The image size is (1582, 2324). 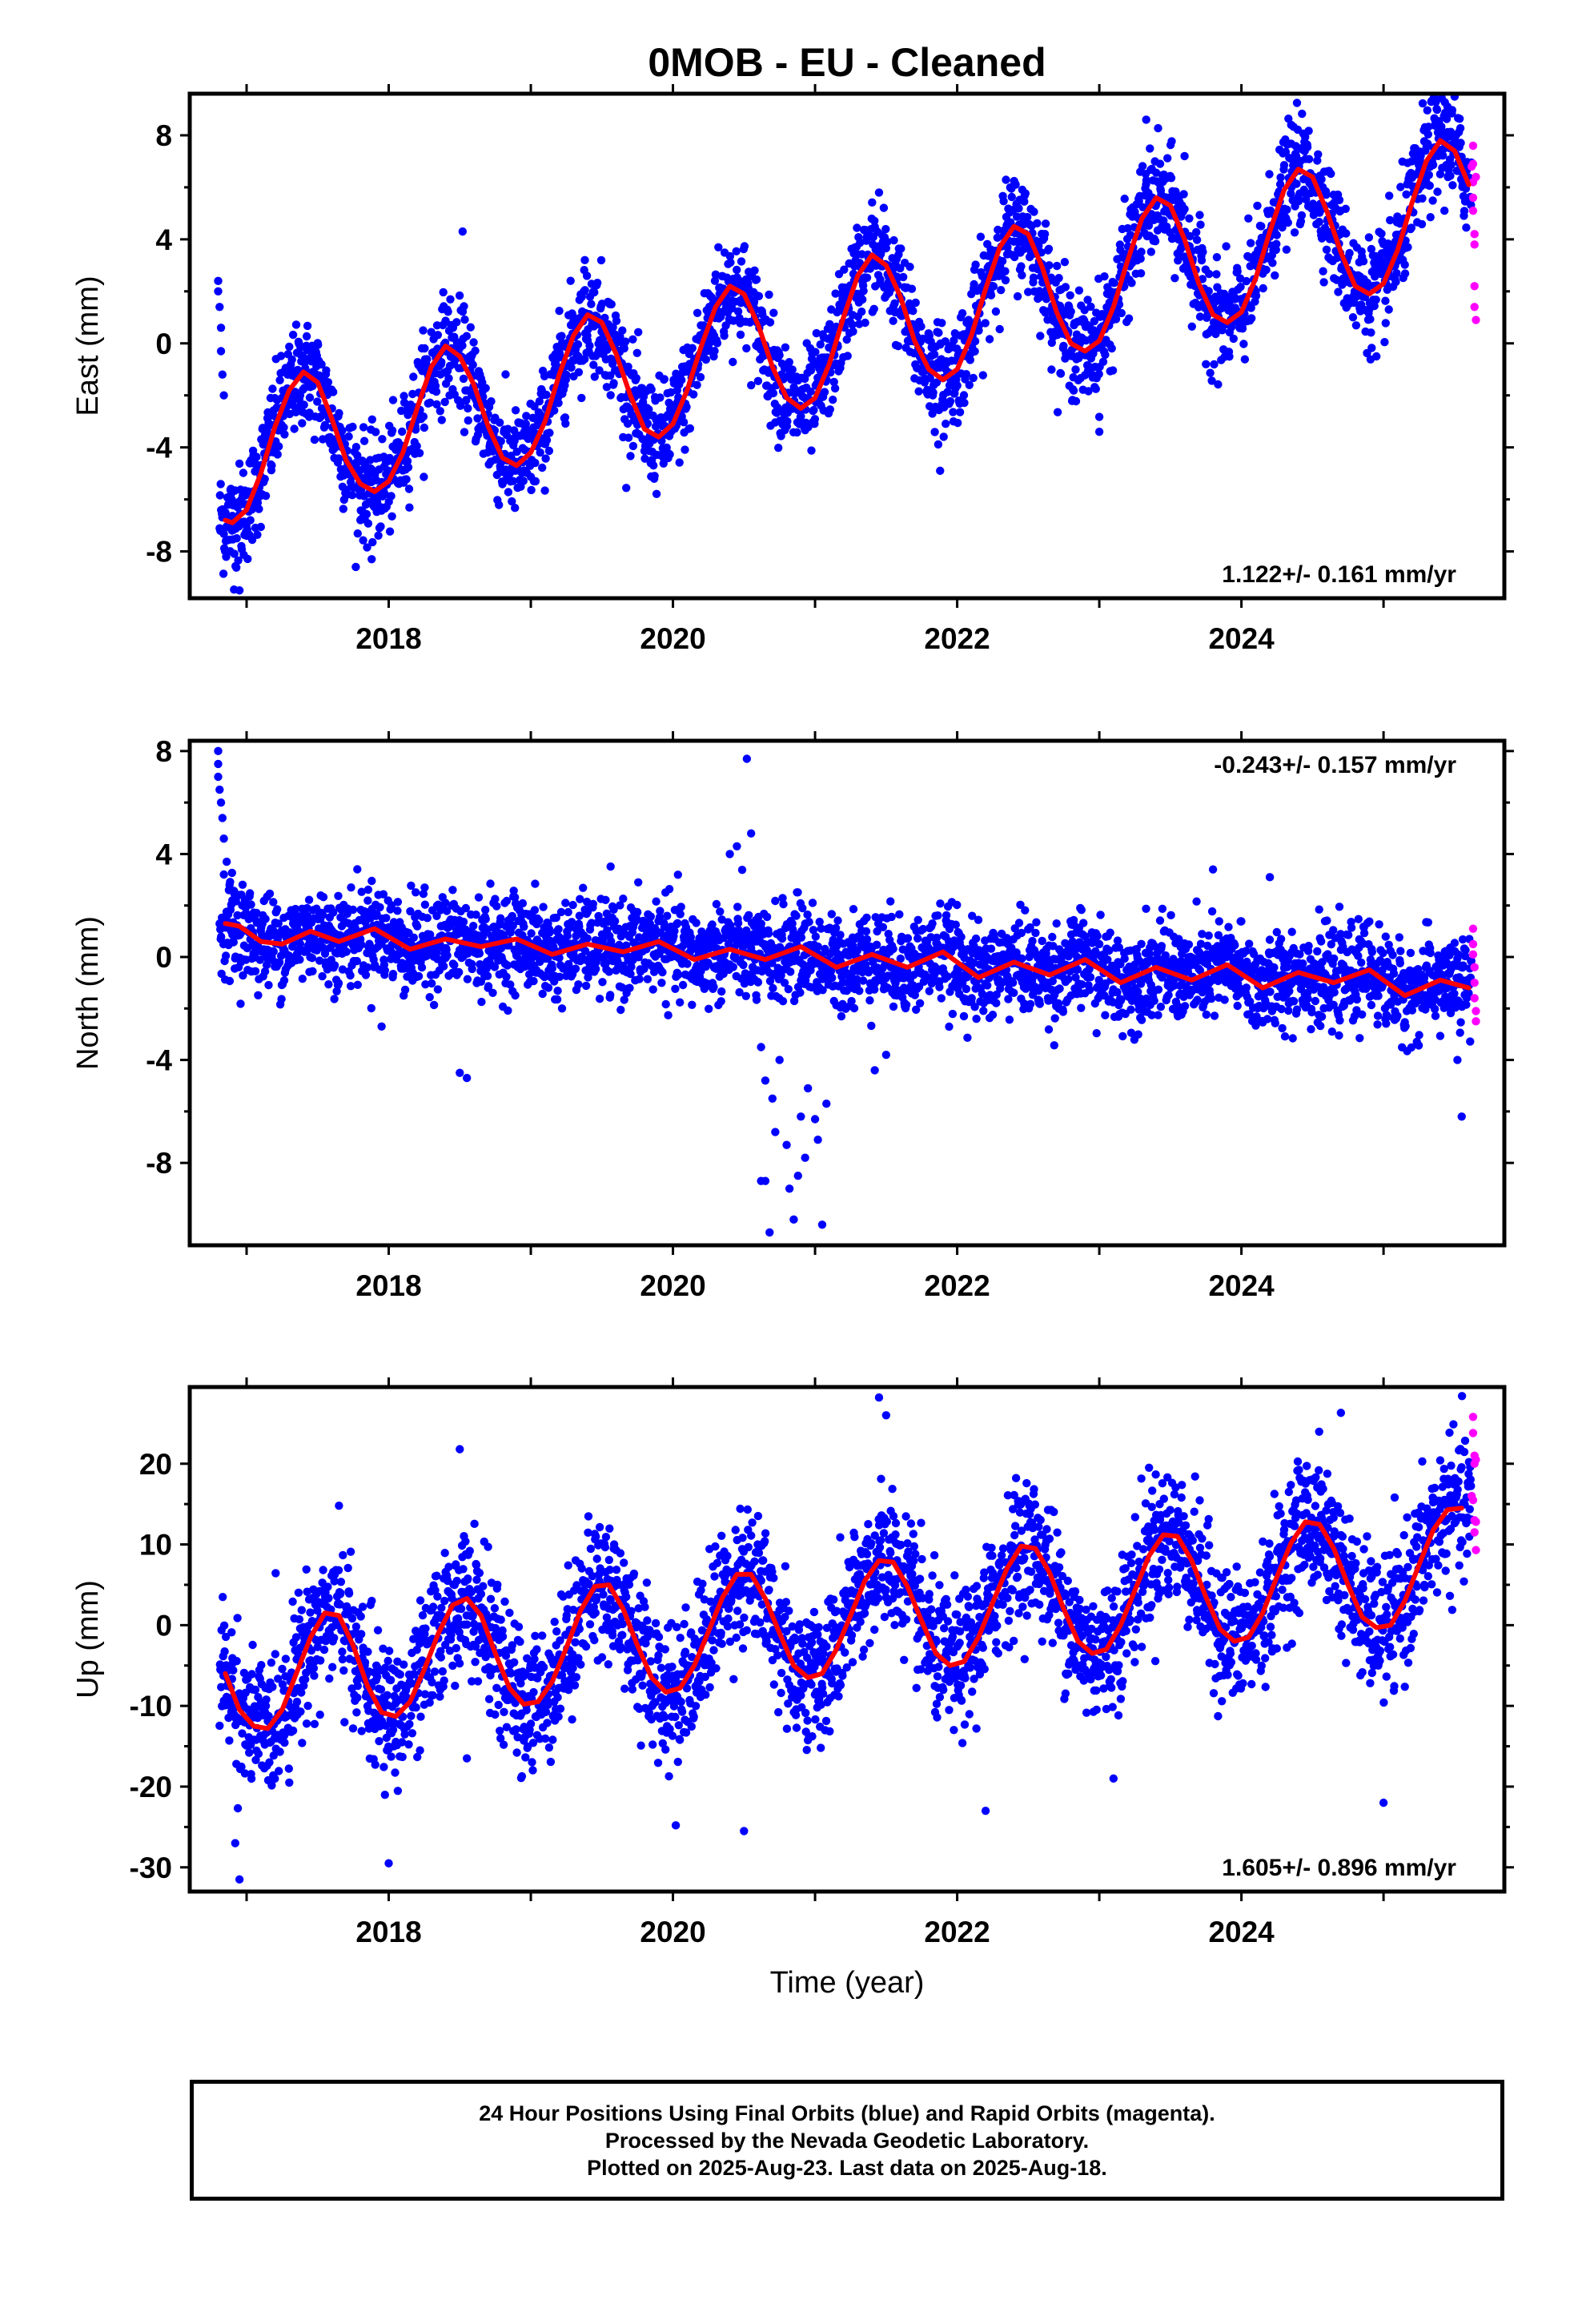 I want to click on y-axis-label: East (mm), so click(x=88, y=345).